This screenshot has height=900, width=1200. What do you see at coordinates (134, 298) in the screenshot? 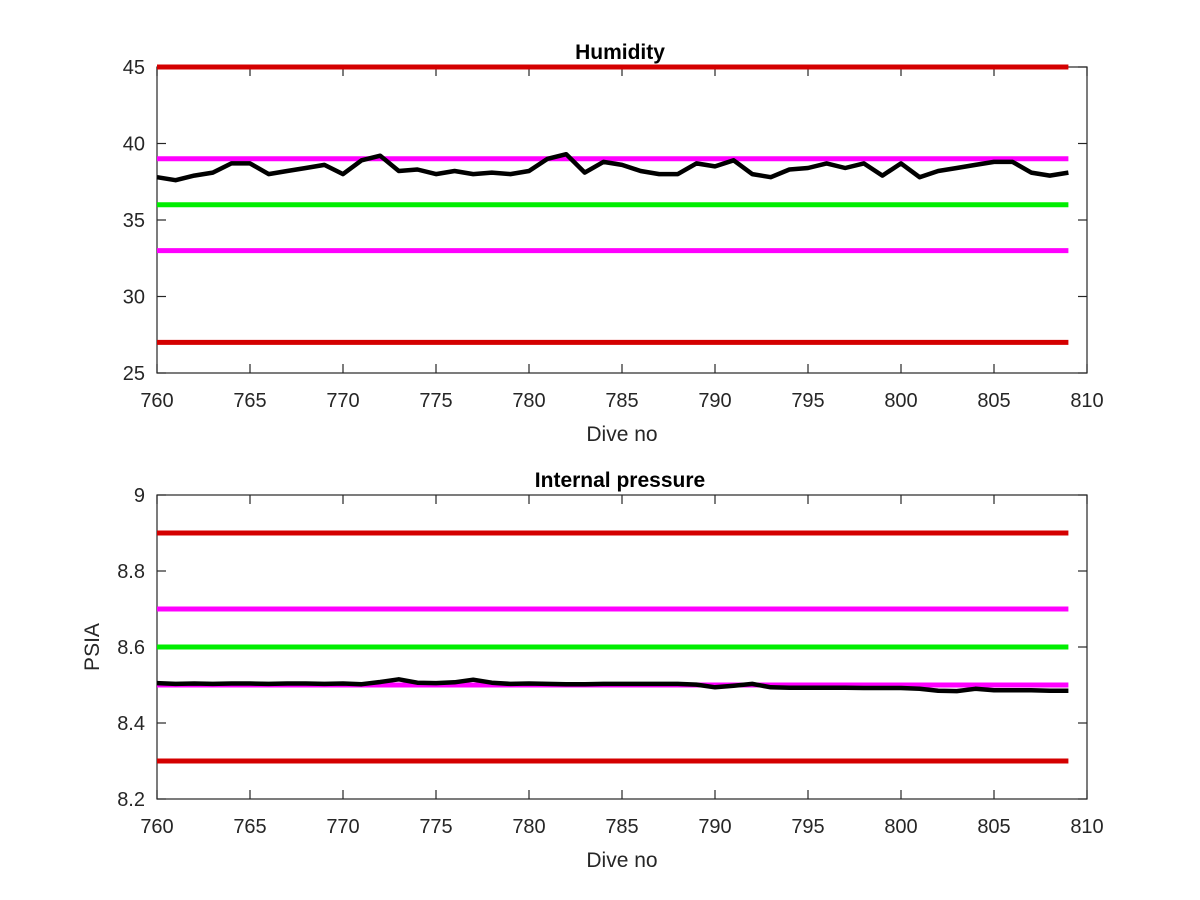
I see `y-tick-label: 30` at bounding box center [134, 298].